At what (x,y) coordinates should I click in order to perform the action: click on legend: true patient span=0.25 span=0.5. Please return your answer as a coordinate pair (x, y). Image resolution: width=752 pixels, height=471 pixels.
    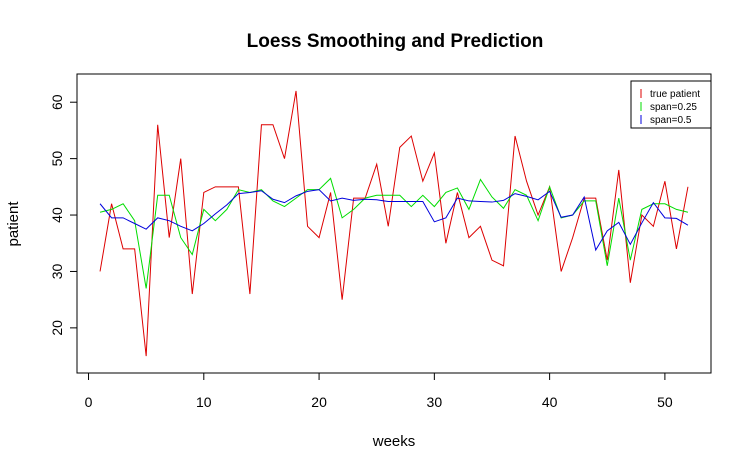
    Looking at the image, I should click on (671, 104).